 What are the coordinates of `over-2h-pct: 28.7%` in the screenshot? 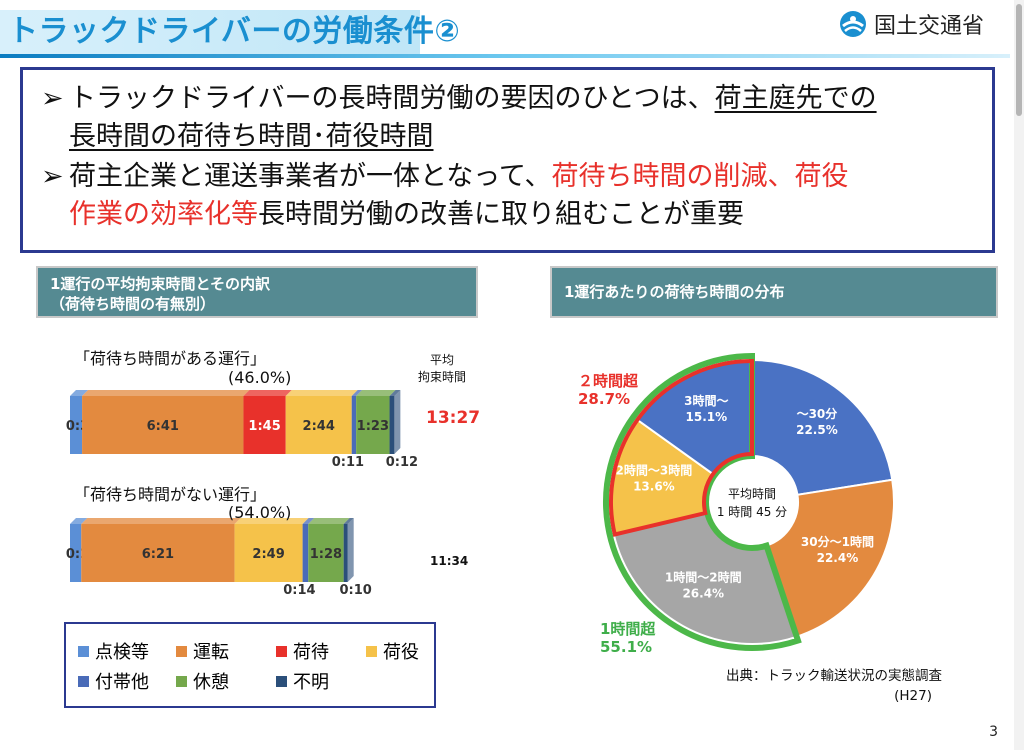 It's located at (604, 399).